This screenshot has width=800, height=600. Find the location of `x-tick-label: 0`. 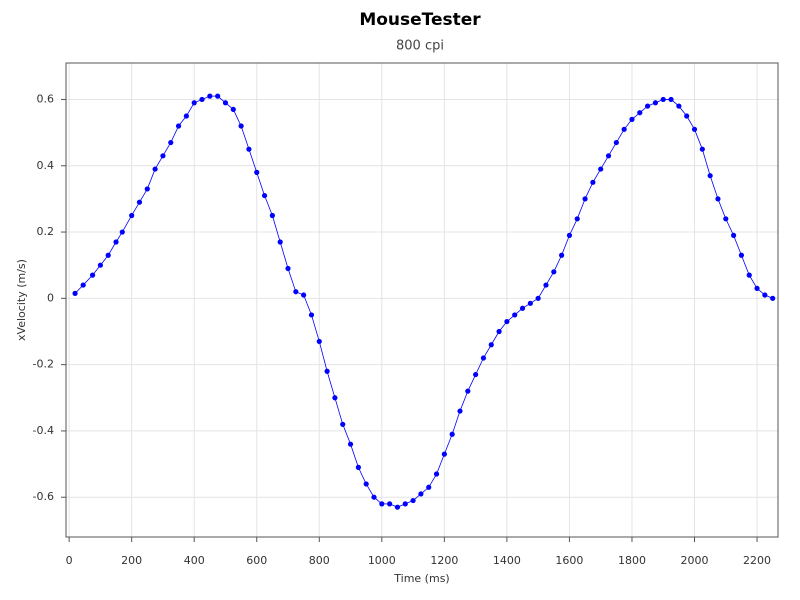

x-tick-label: 0 is located at coordinates (69, 560).